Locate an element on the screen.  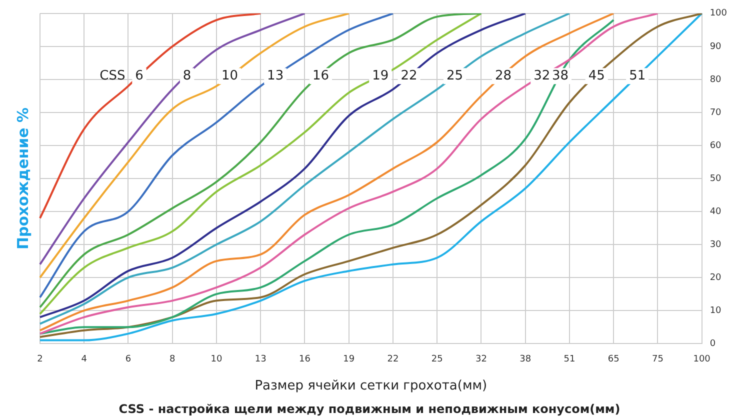
x-tick-label: 65 is located at coordinates (614, 359).